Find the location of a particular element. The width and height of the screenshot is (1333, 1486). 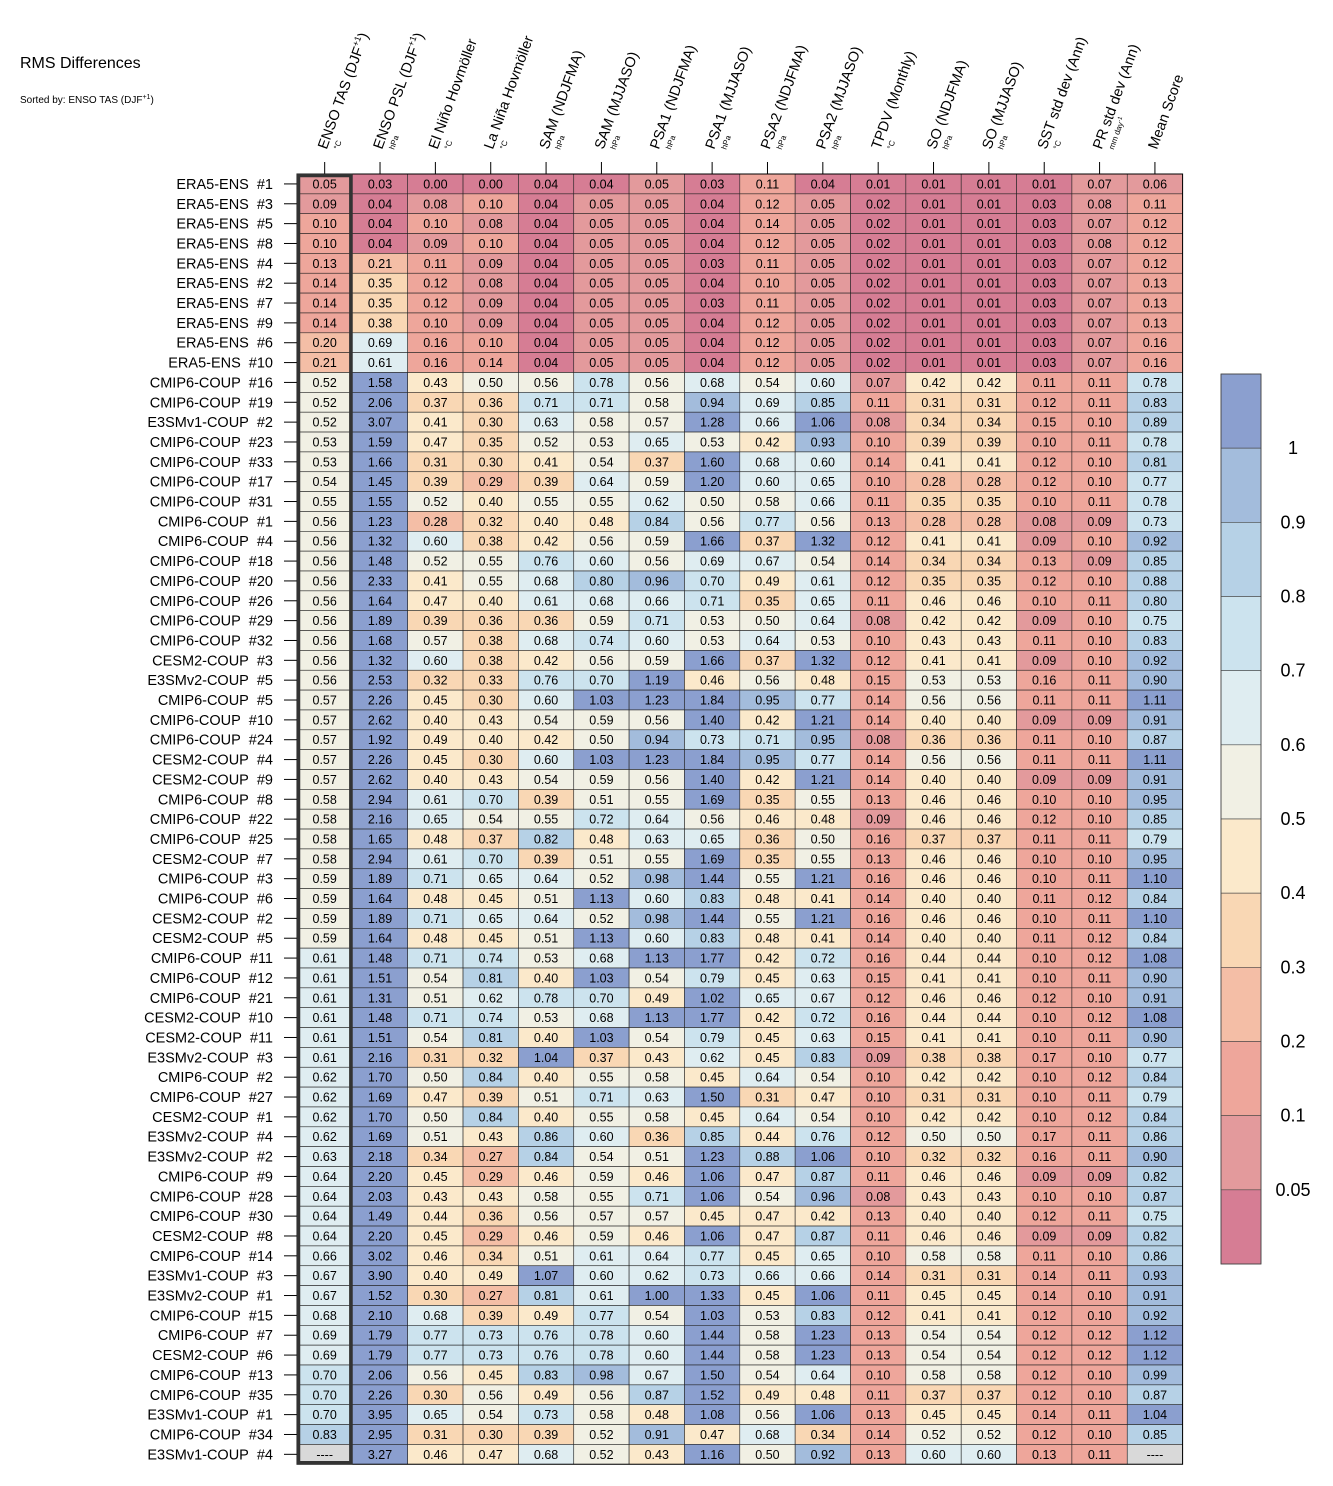

cell-value: 1.31 is located at coordinates (380, 998).